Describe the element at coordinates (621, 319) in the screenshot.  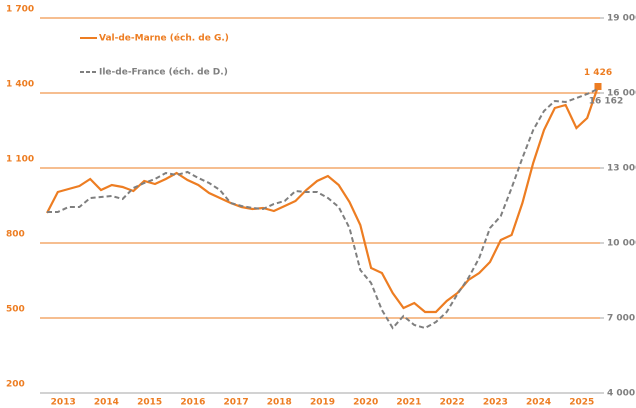
I see `y2-tick-label: 7 000` at that location.